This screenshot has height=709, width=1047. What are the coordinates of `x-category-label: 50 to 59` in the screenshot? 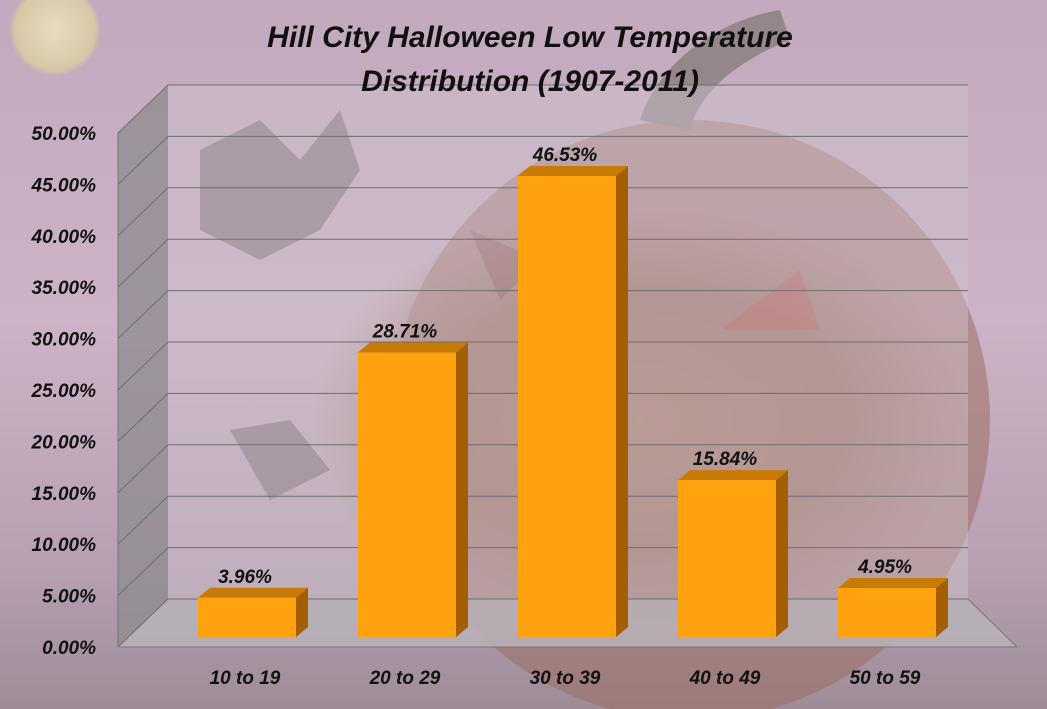 It's located at (885, 678).